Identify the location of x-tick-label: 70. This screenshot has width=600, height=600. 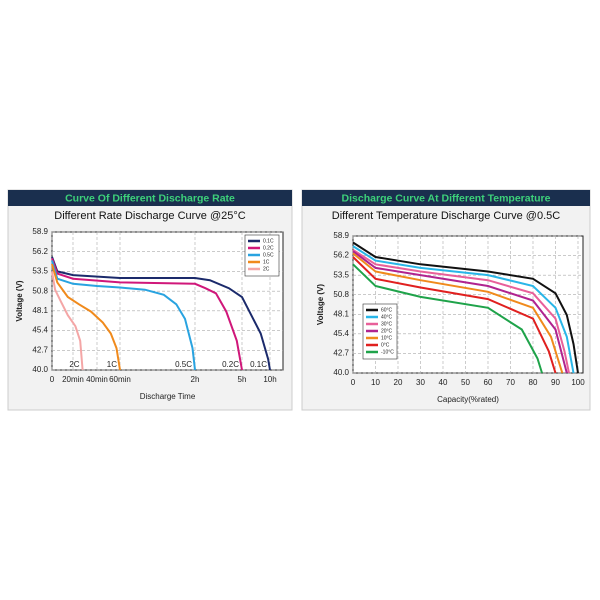
(510, 382).